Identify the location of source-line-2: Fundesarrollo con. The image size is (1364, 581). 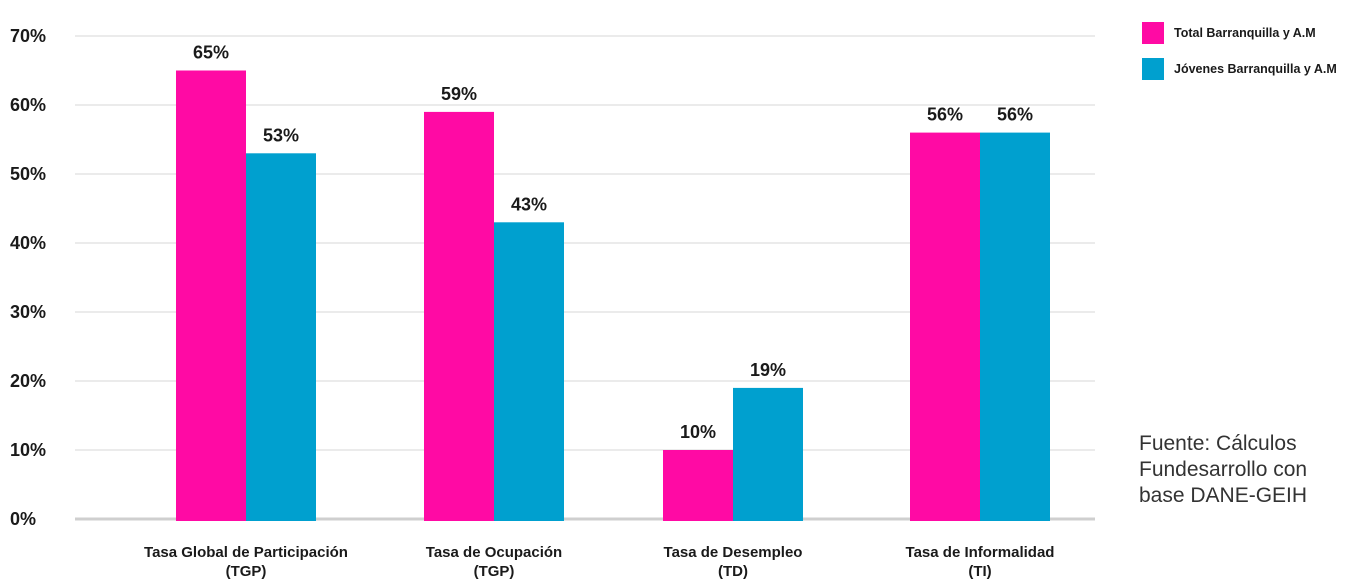
(1223, 469).